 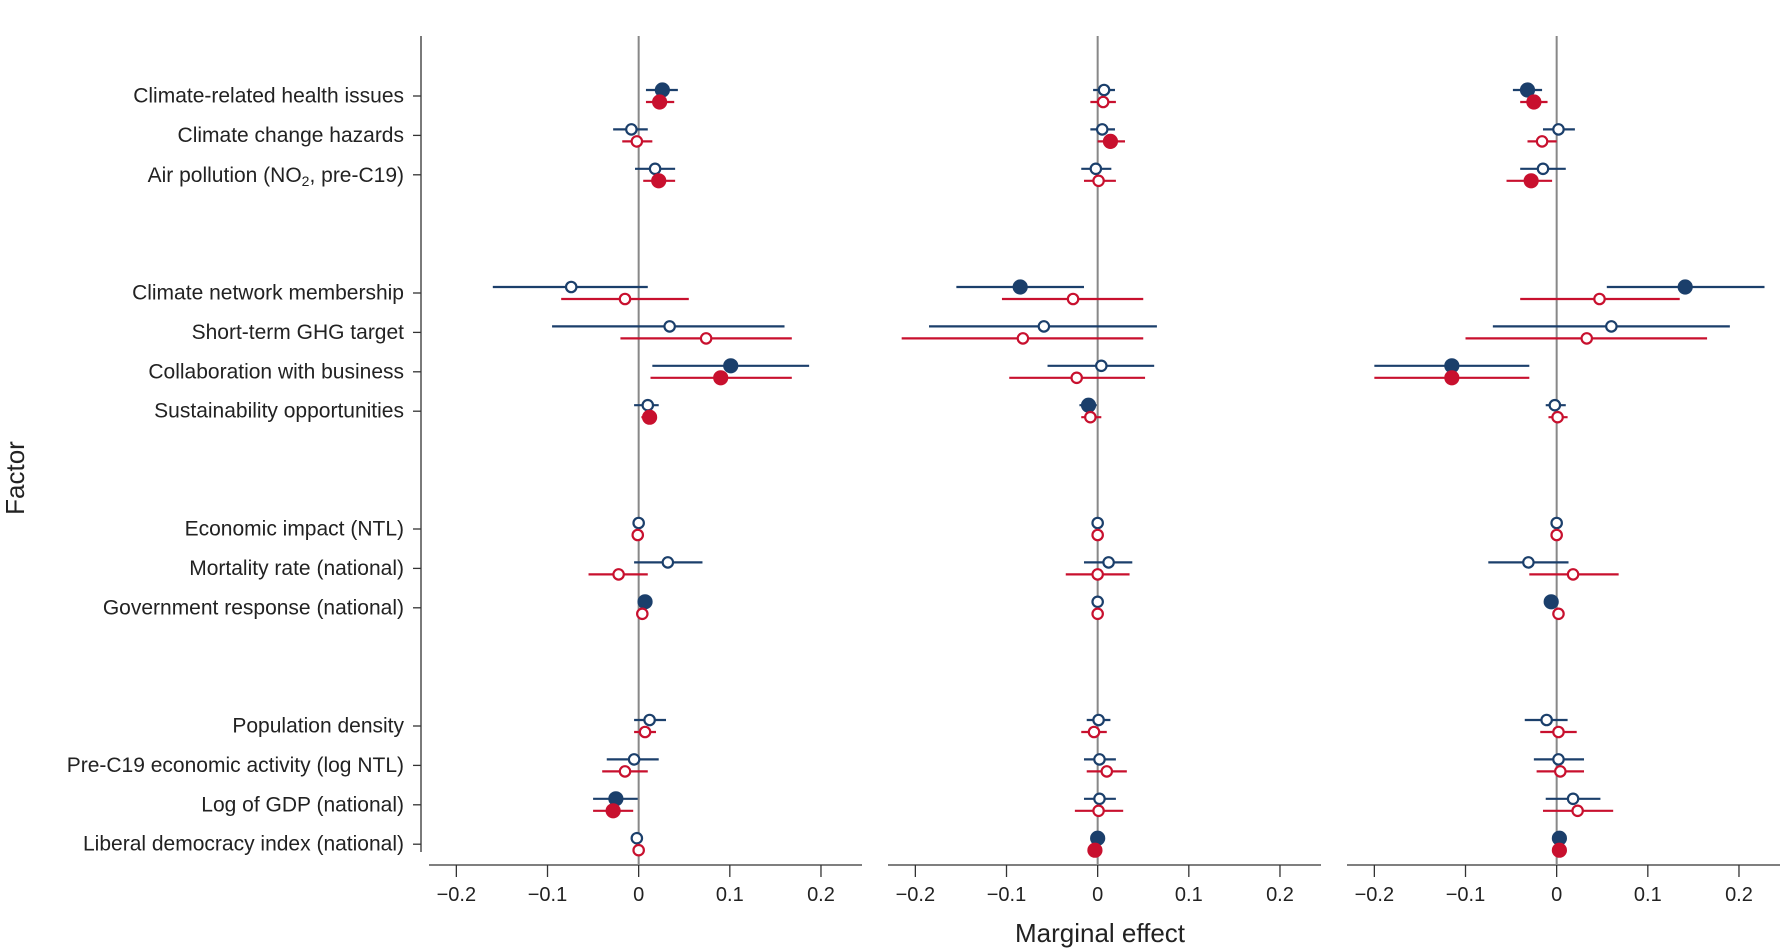 I want to click on factor-label: Government response (national), so click(x=253, y=607).